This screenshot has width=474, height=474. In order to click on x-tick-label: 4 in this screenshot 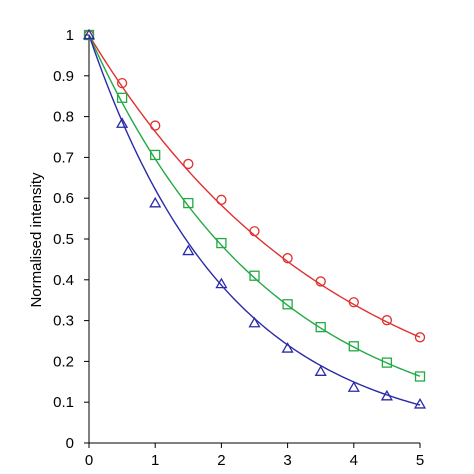, I will do `click(354, 460)`.